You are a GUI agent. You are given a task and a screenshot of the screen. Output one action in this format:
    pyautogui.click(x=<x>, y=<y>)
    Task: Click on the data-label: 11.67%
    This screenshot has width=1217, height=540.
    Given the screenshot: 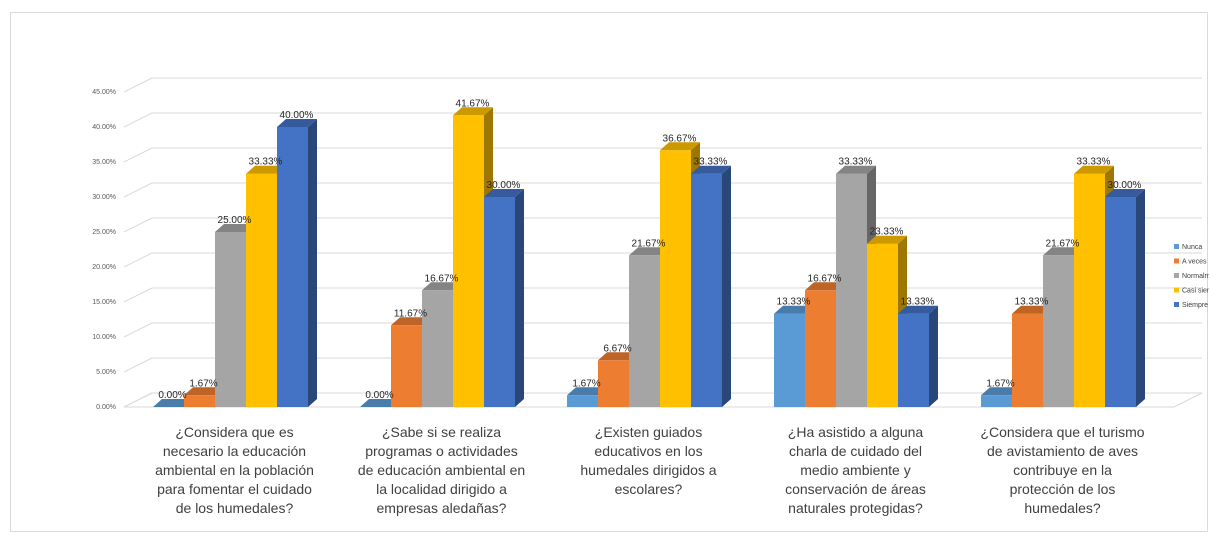 What is the action you would take?
    pyautogui.click(x=410, y=313)
    